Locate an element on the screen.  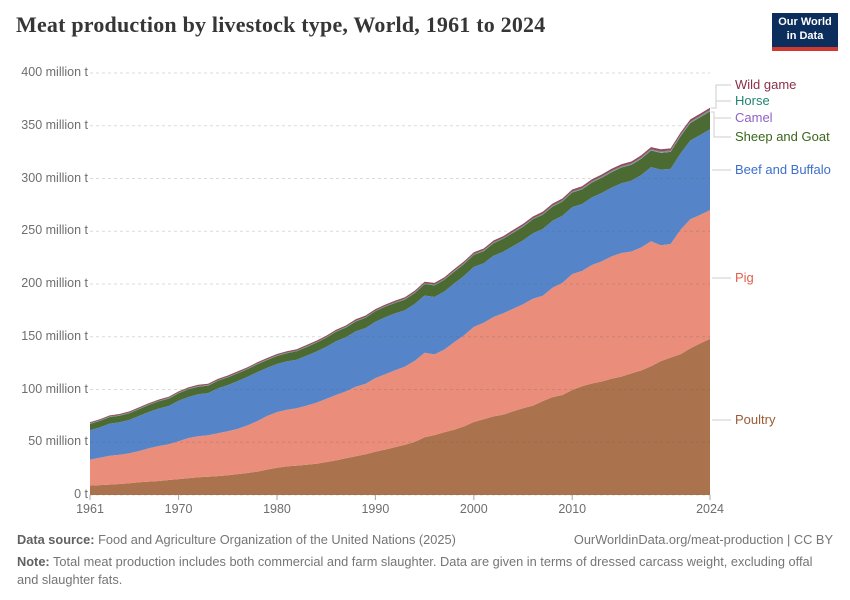
x-tick-label: 1980 is located at coordinates (277, 509).